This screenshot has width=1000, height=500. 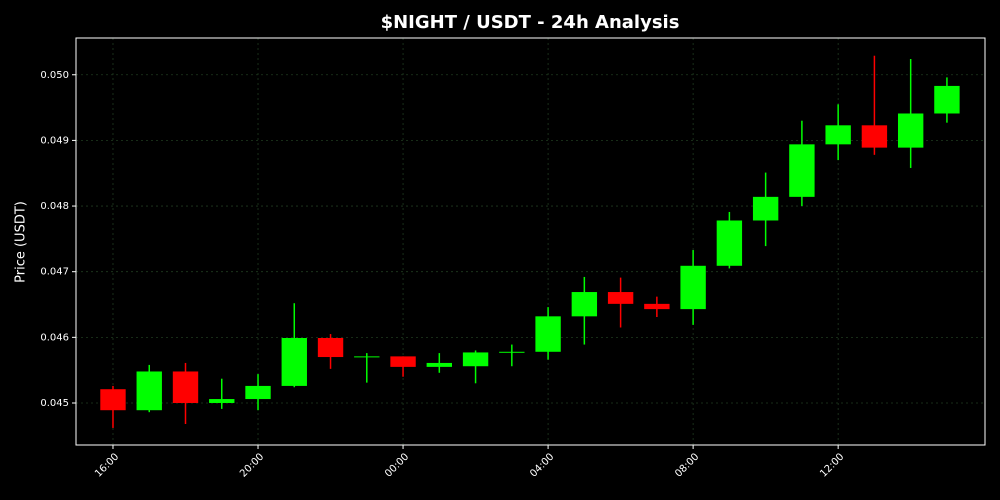 I want to click on y-tick-label: 0.049, so click(x=54, y=140).